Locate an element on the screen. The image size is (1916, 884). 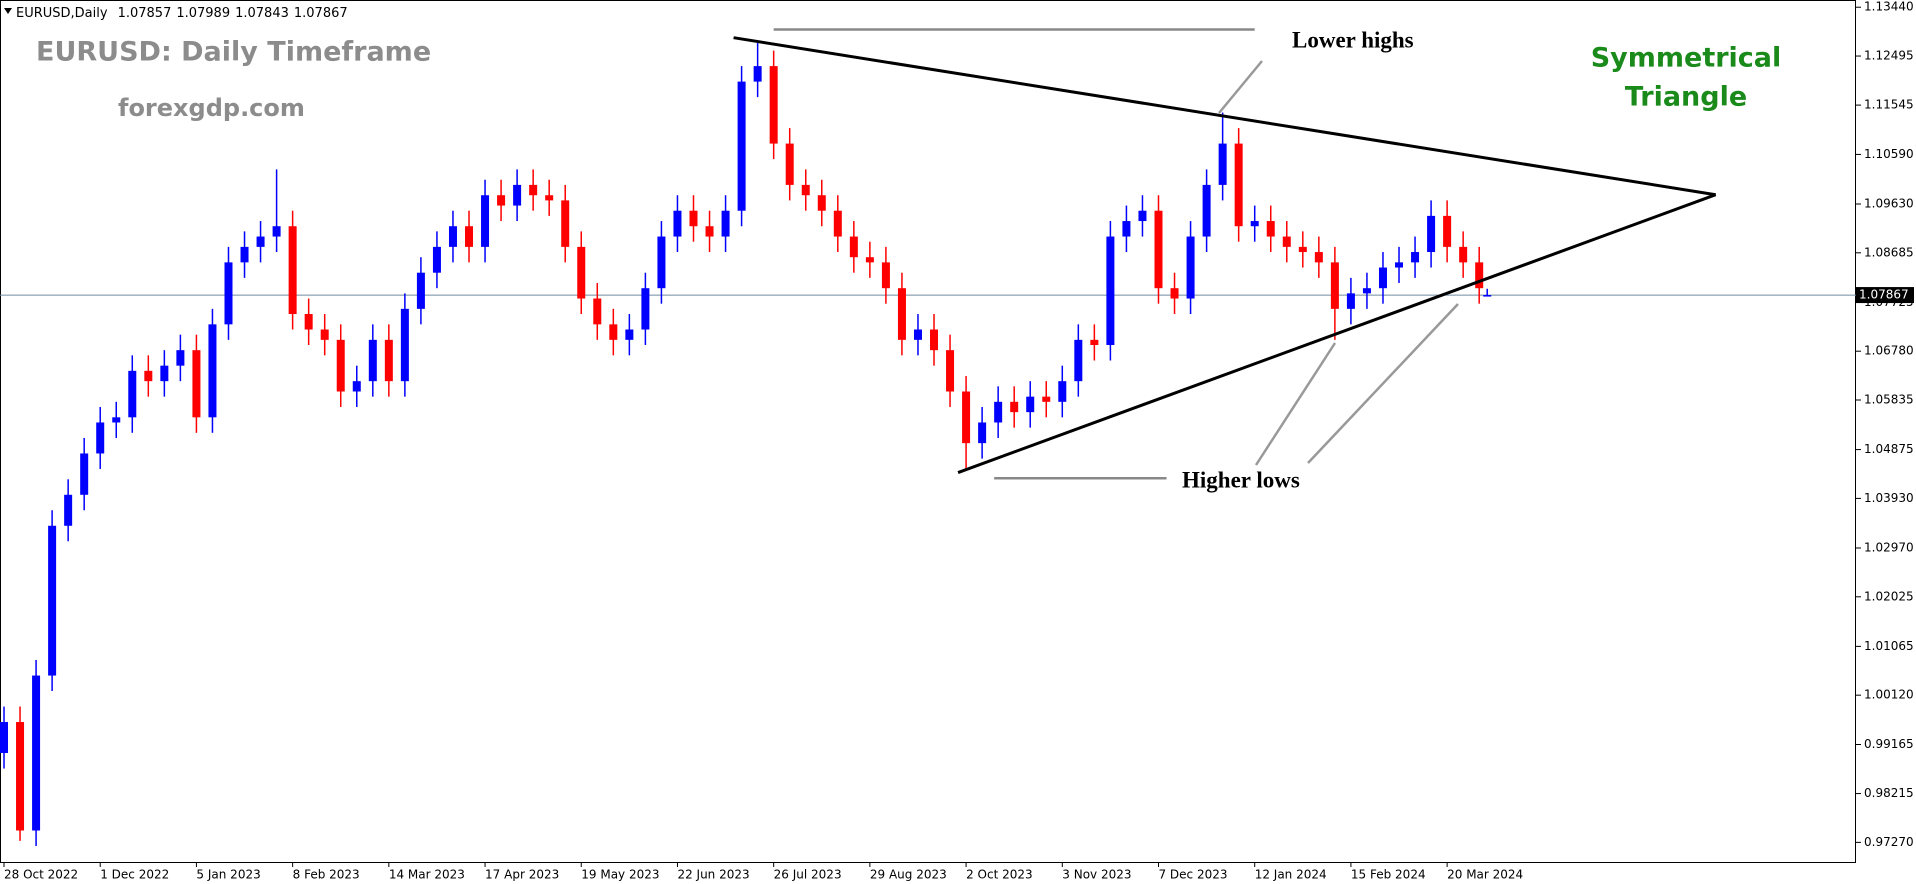
y-tick-label: 1.02025 is located at coordinates (1889, 596).